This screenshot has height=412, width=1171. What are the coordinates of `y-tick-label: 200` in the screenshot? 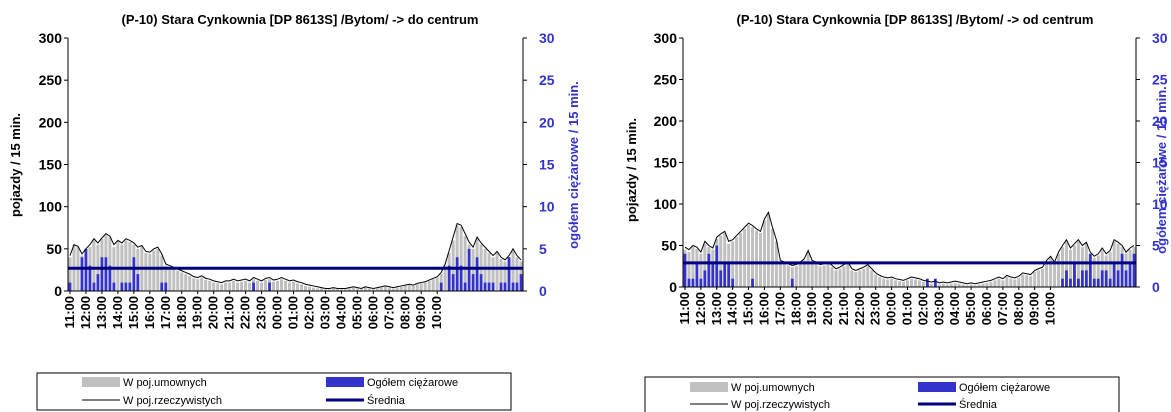 It's located at (666, 121).